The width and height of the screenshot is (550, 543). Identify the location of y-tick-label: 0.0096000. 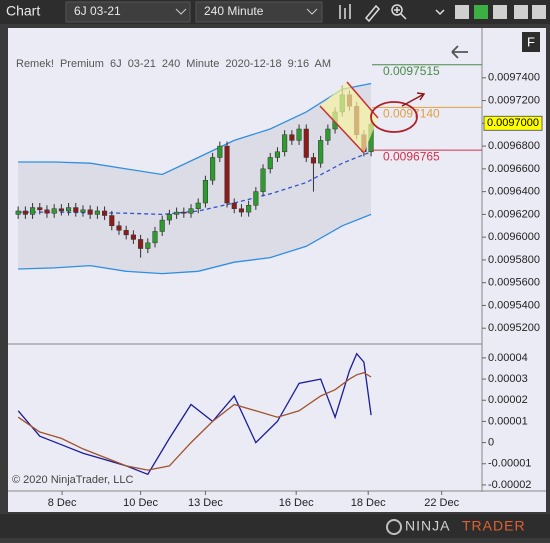
(514, 237).